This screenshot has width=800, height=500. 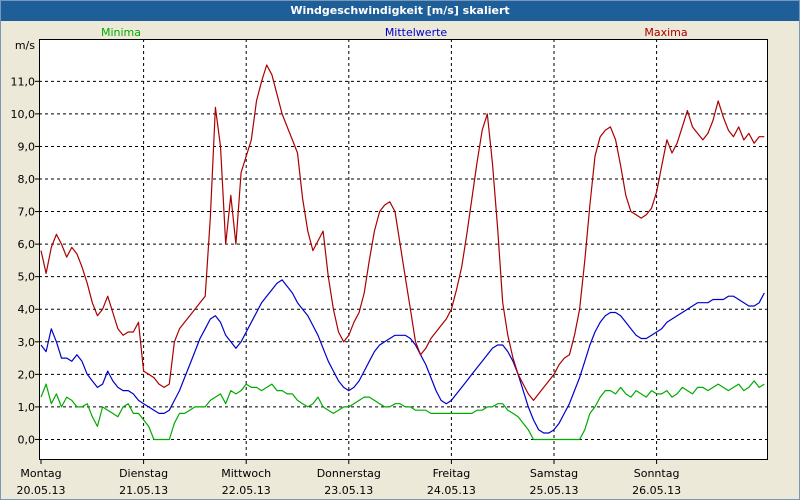 I want to click on x-tick-label-day: Montag, so click(x=40, y=473).